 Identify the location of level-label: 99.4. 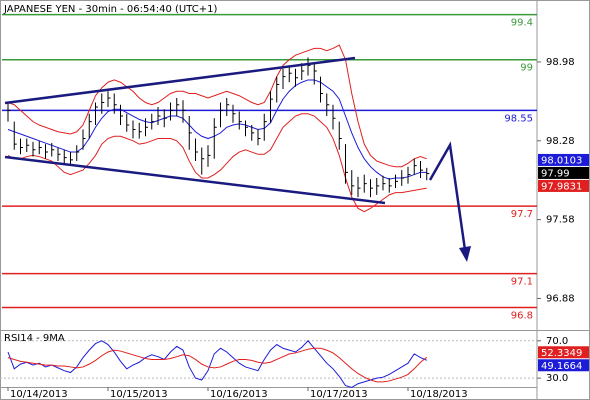
(522, 23).